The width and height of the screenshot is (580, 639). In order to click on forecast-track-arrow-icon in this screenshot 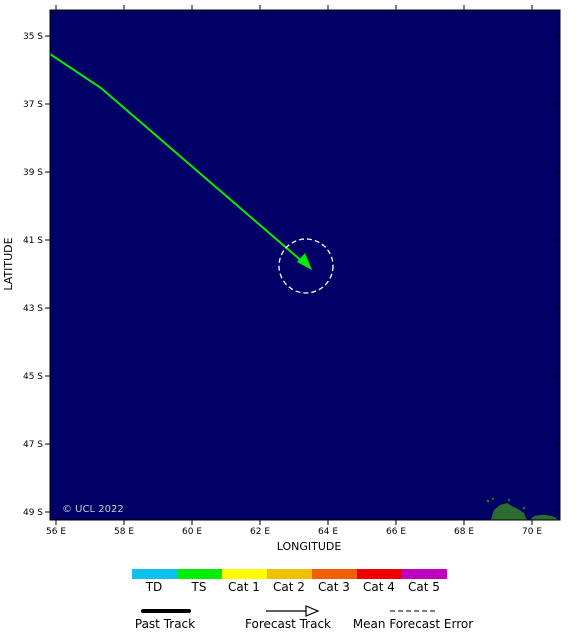, I will do `click(312, 611)`.